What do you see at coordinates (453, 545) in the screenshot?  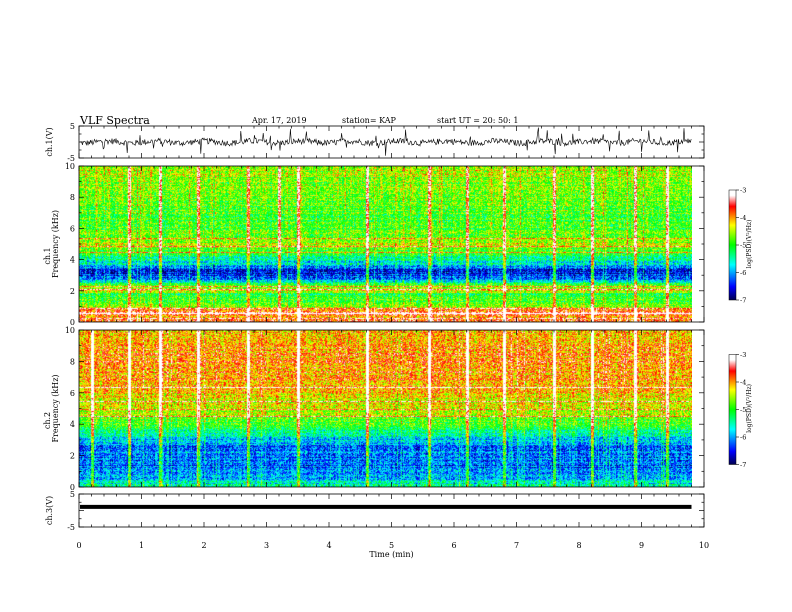 I see `x-tick-label: 6` at bounding box center [453, 545].